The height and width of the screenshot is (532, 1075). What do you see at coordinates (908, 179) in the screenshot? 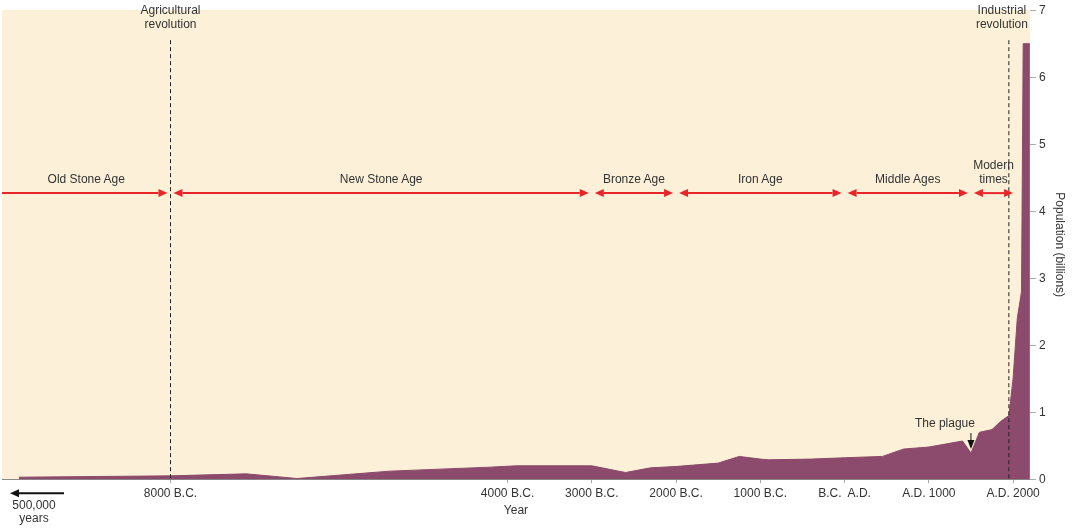
I see `annotation: Middle Ages` at bounding box center [908, 179].